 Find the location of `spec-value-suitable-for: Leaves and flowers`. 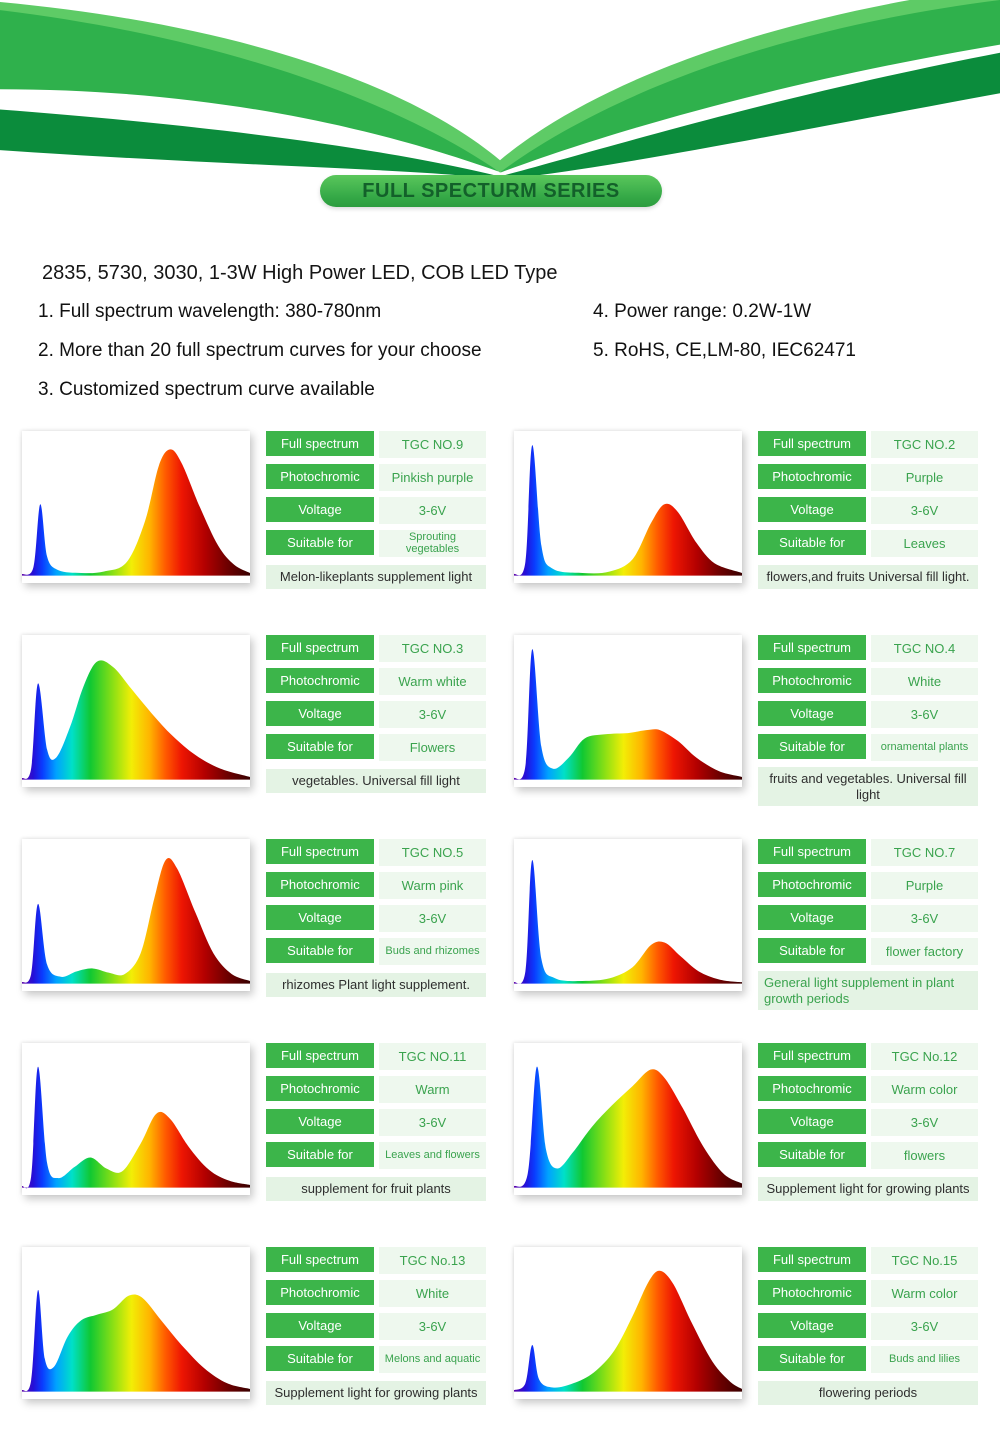

spec-value-suitable-for: Leaves and flowers is located at coordinates (432, 1155).